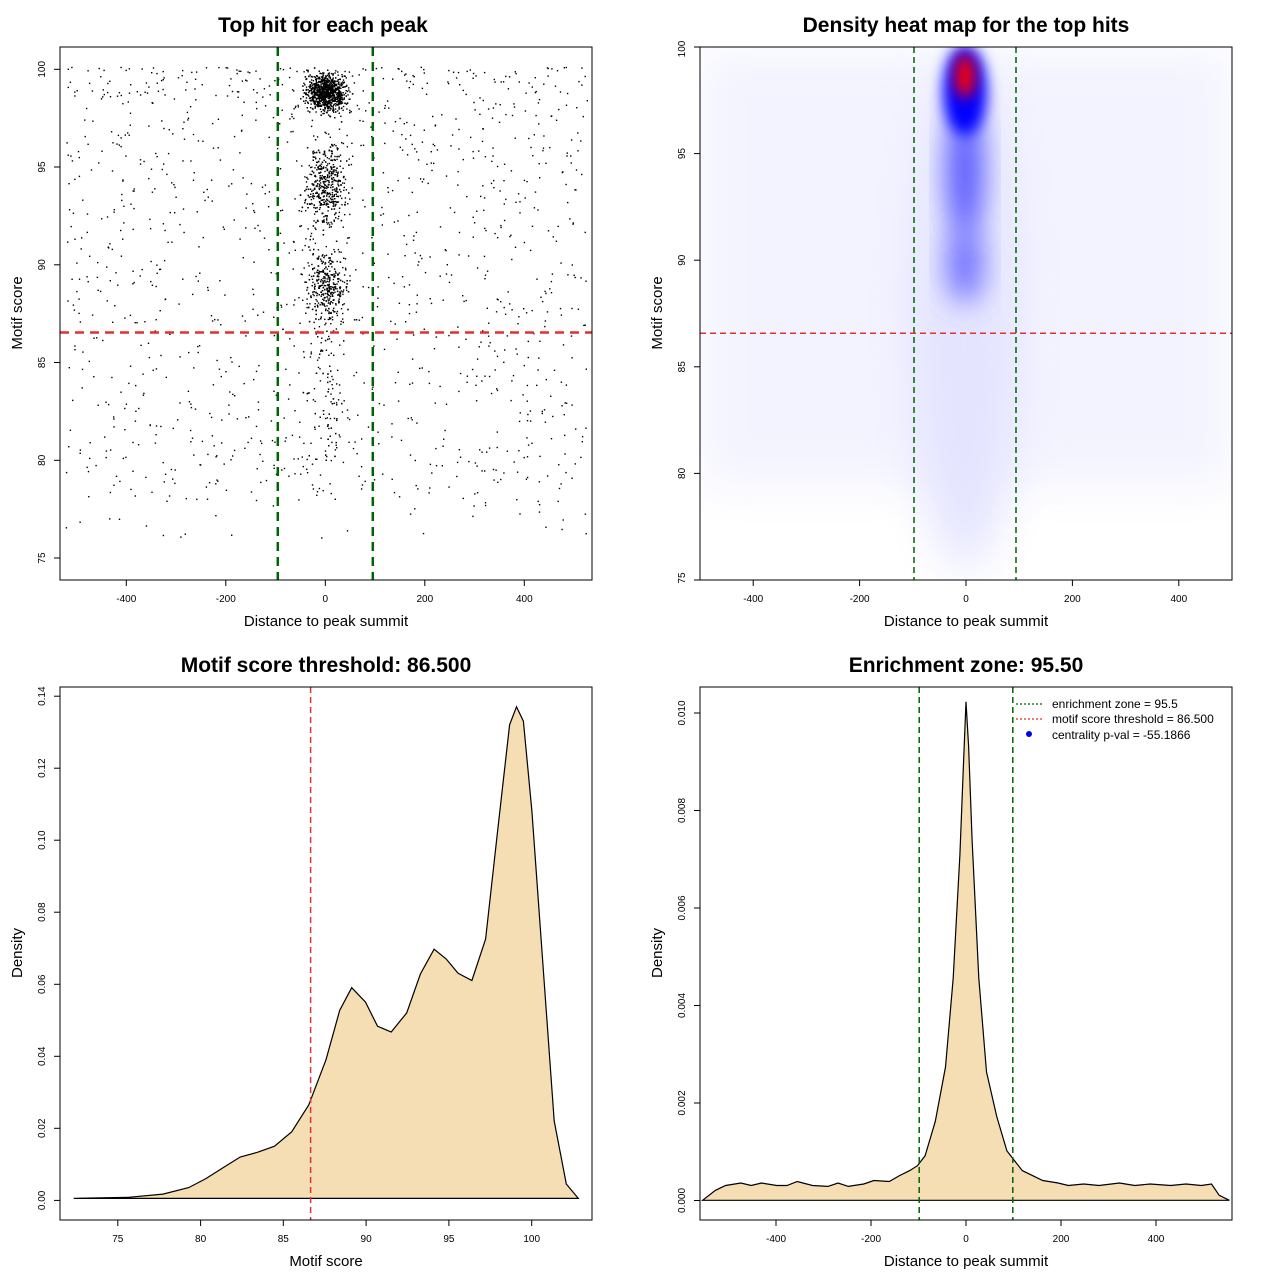  What do you see at coordinates (657, 952) in the screenshot?
I see `distance-density-ylabel: Density` at bounding box center [657, 952].